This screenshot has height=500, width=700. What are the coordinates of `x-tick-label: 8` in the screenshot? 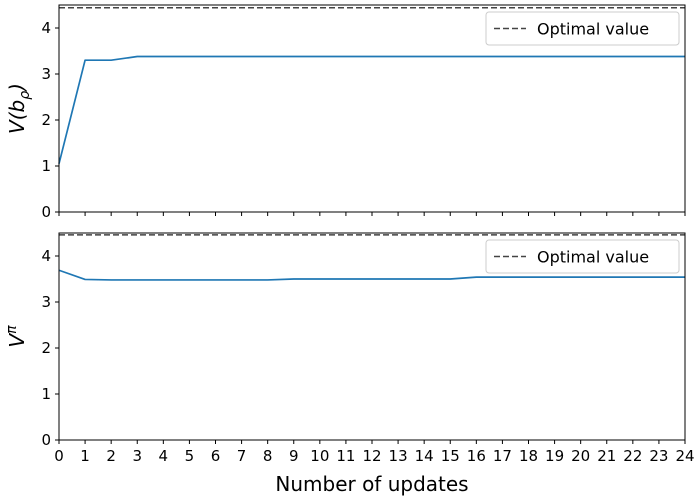 It's located at (268, 456).